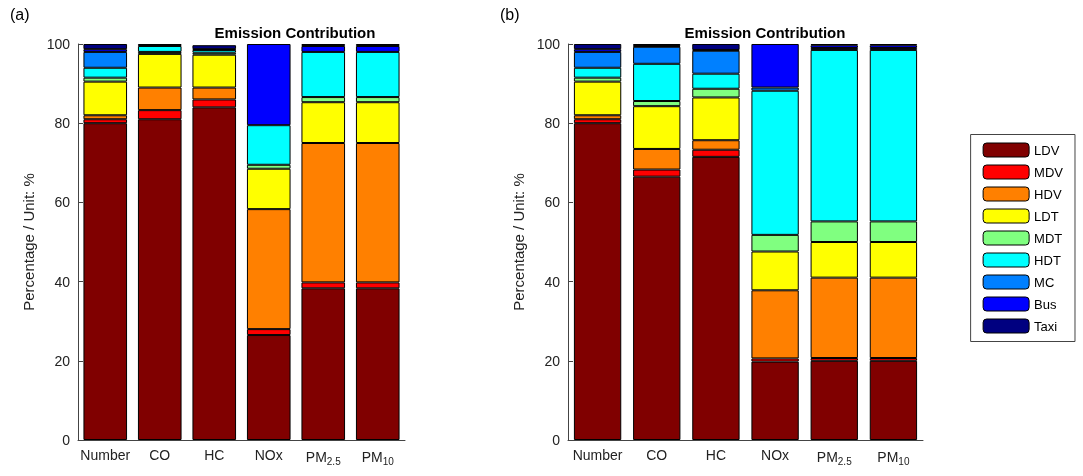 Image resolution: width=1083 pixels, height=476 pixels. I want to click on legend-label: HDT, so click(1047, 260).